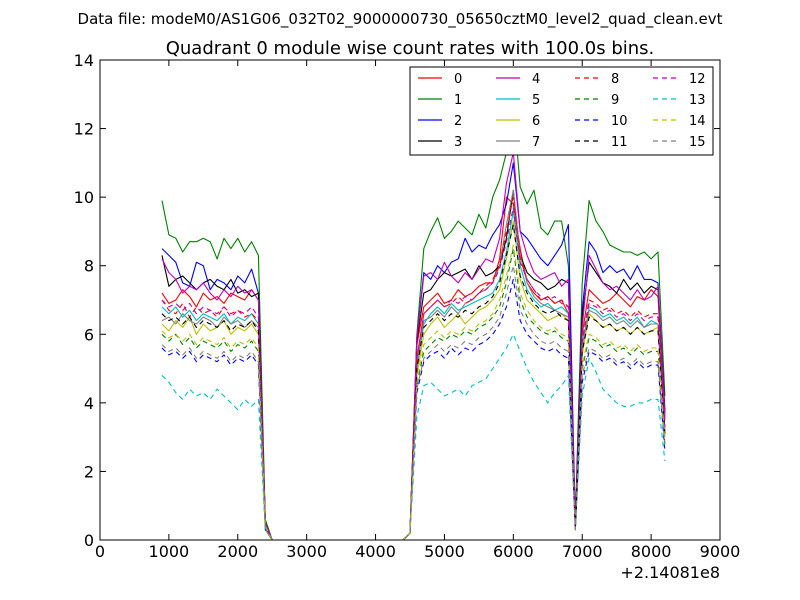 The height and width of the screenshot is (600, 800). Describe the element at coordinates (615, 100) in the screenshot. I see `legend-label-9: 9` at that location.